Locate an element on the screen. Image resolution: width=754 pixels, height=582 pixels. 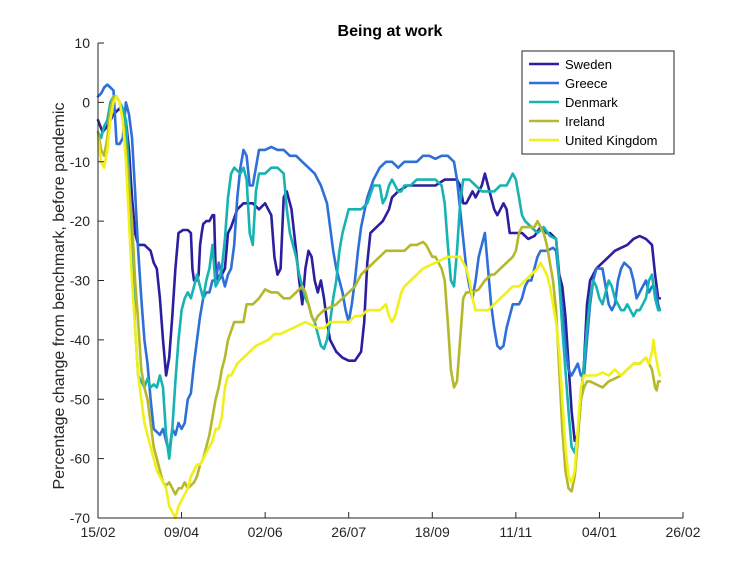
y-tick-label: -30 is located at coordinates (80, 281).